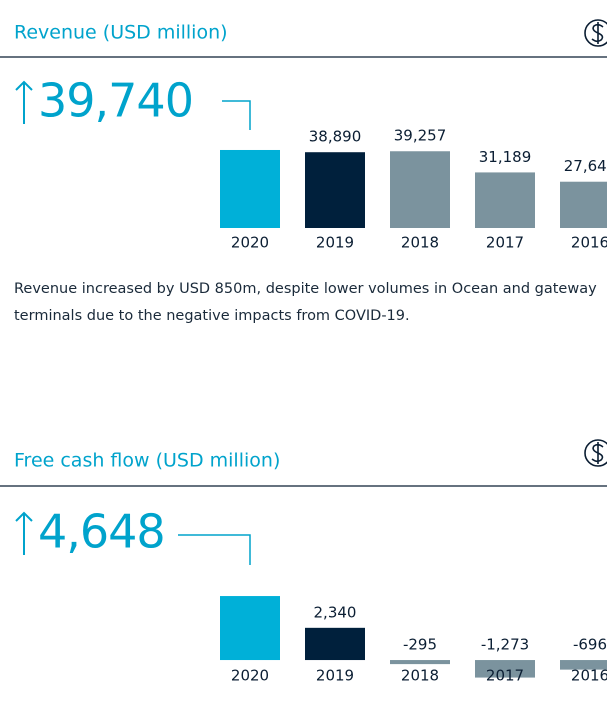 This screenshot has width=607, height=713. I want to click on chart-title: Free cash flow (USD million), so click(147, 461).